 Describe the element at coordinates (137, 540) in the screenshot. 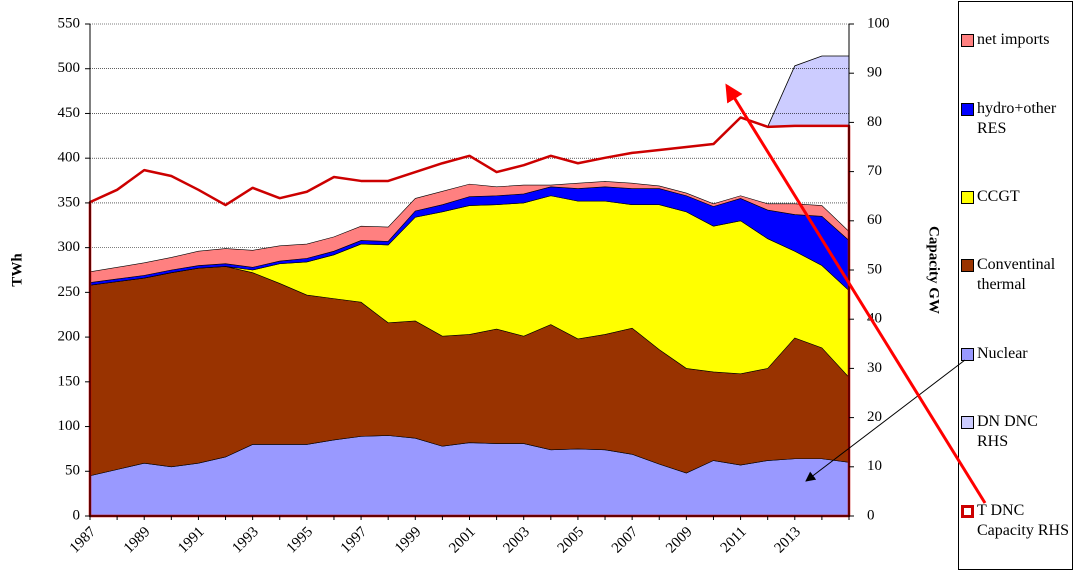

I see `x-tick-label: 1989` at that location.